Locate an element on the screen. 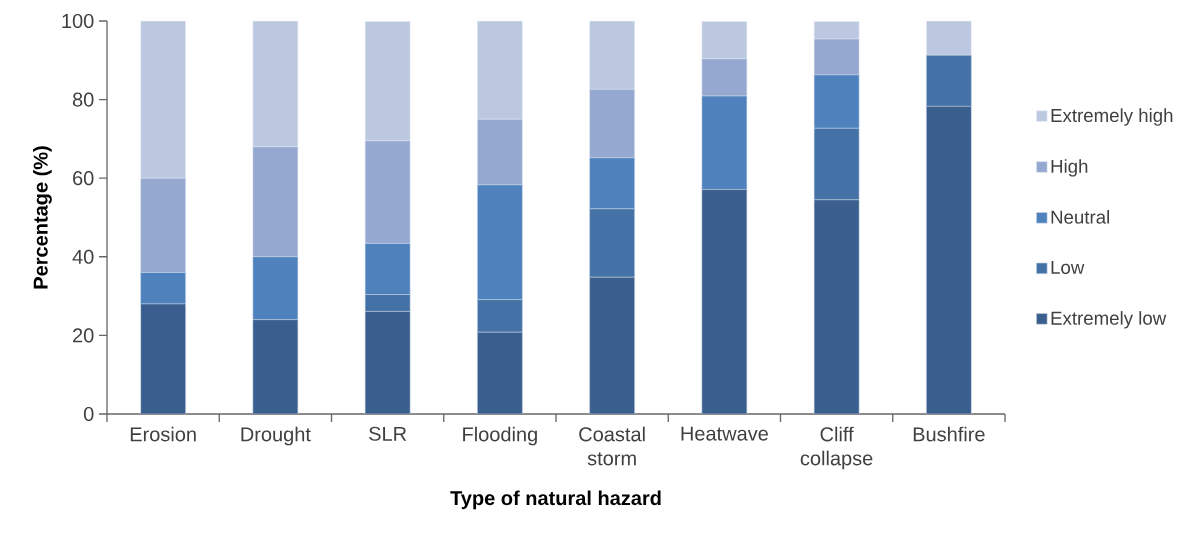 Image resolution: width=1190 pixels, height=542 pixels. x-tick-label: Flooding is located at coordinates (500, 436).